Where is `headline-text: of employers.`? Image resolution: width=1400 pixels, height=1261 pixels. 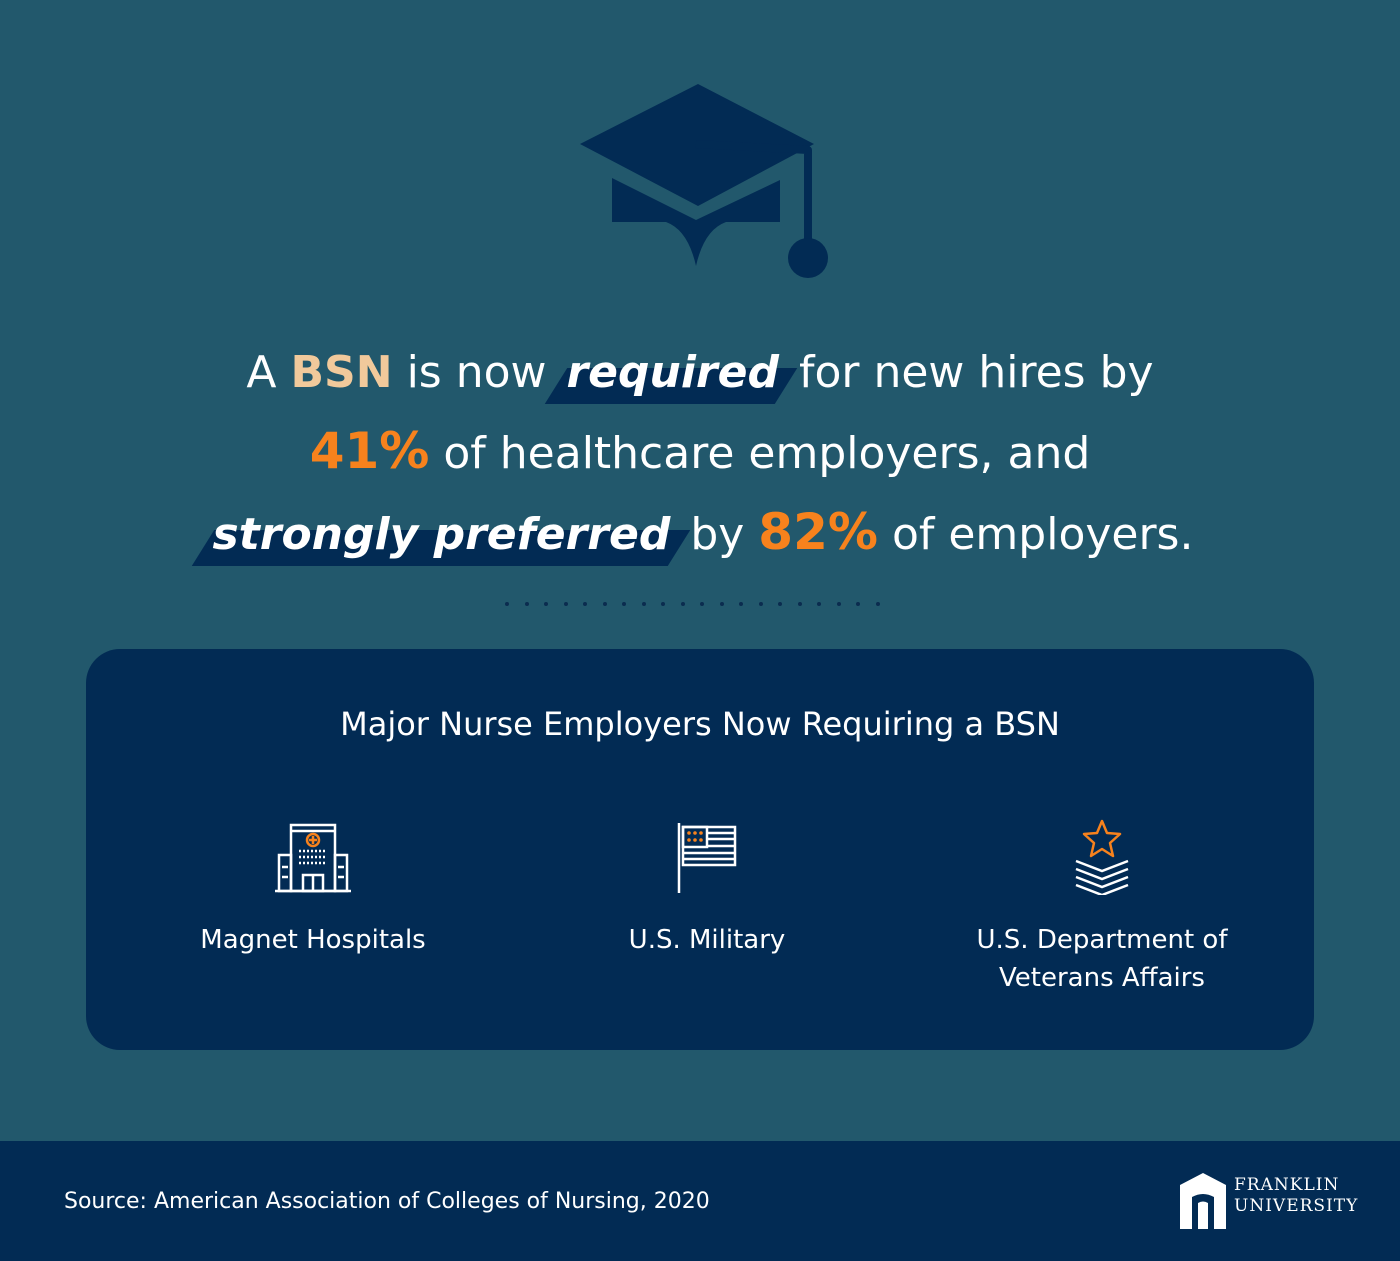 headline-text: of employers. is located at coordinates (1035, 534).